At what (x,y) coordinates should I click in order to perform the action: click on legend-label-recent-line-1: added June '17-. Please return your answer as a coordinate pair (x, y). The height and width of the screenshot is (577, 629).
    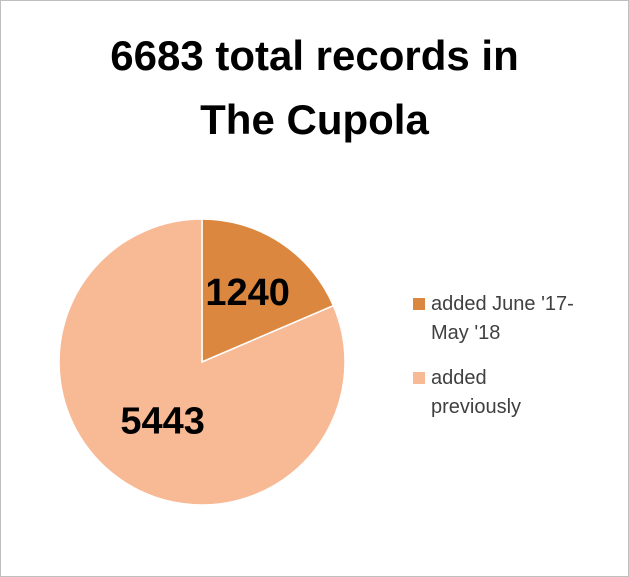
    Looking at the image, I should click on (502, 304).